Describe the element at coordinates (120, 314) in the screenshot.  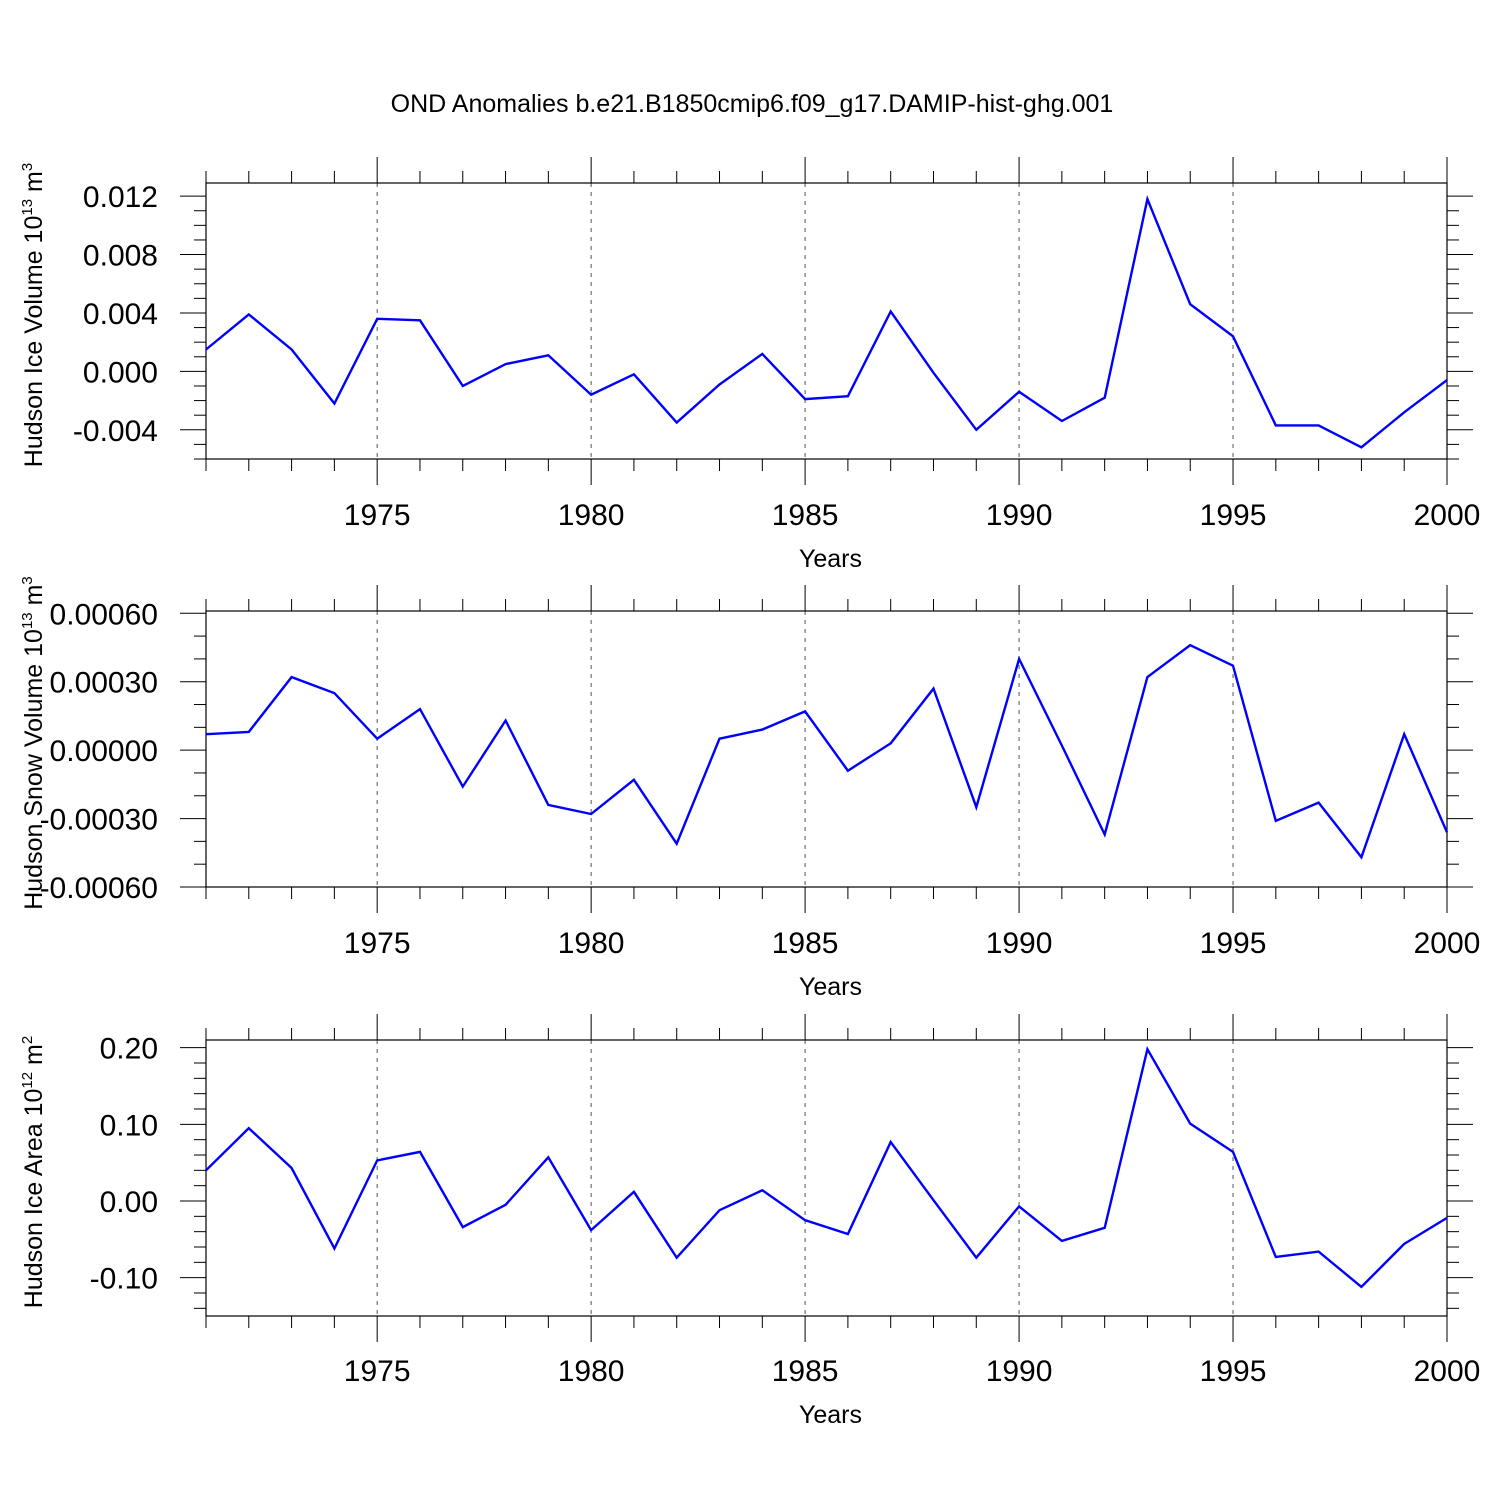
I see `y-tick-label: 0.004` at that location.